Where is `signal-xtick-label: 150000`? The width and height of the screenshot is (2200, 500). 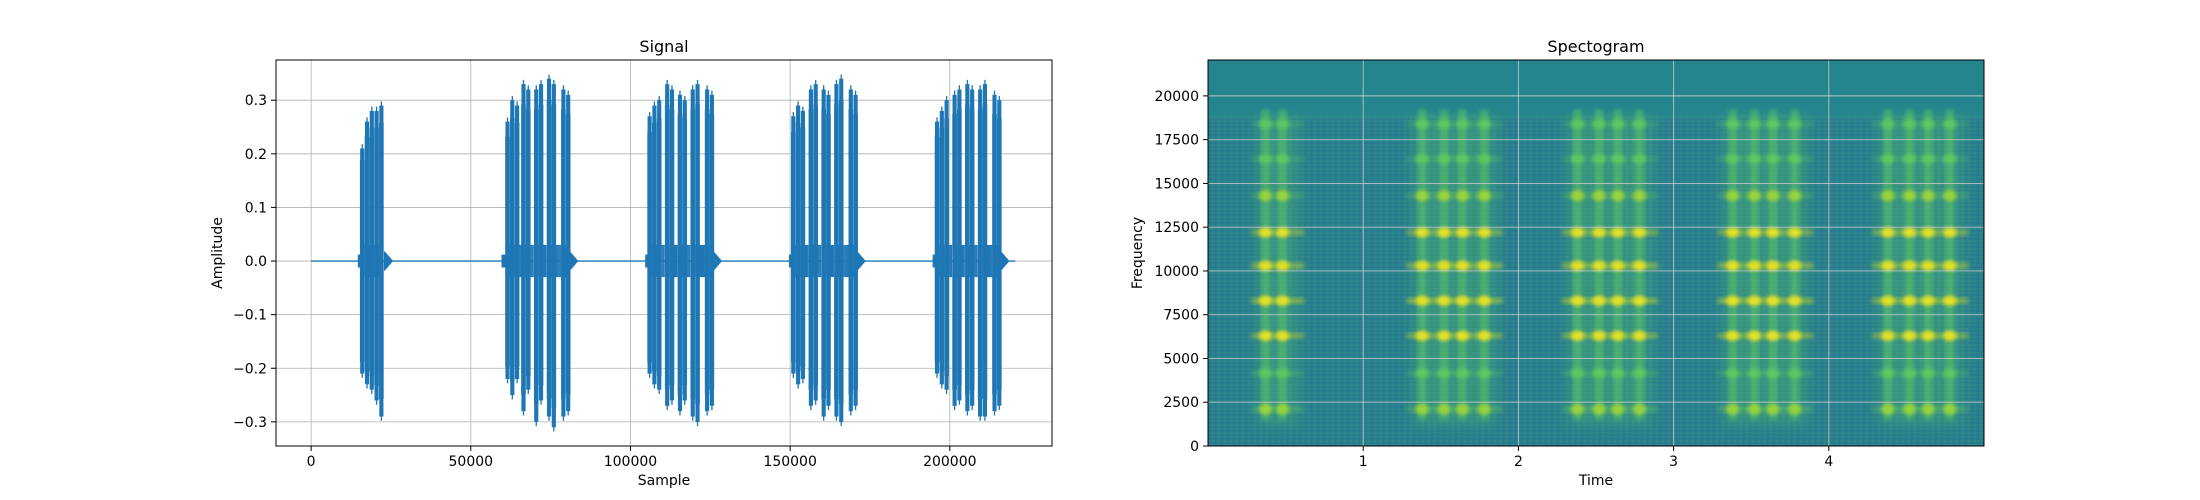 signal-xtick-label: 150000 is located at coordinates (789, 462).